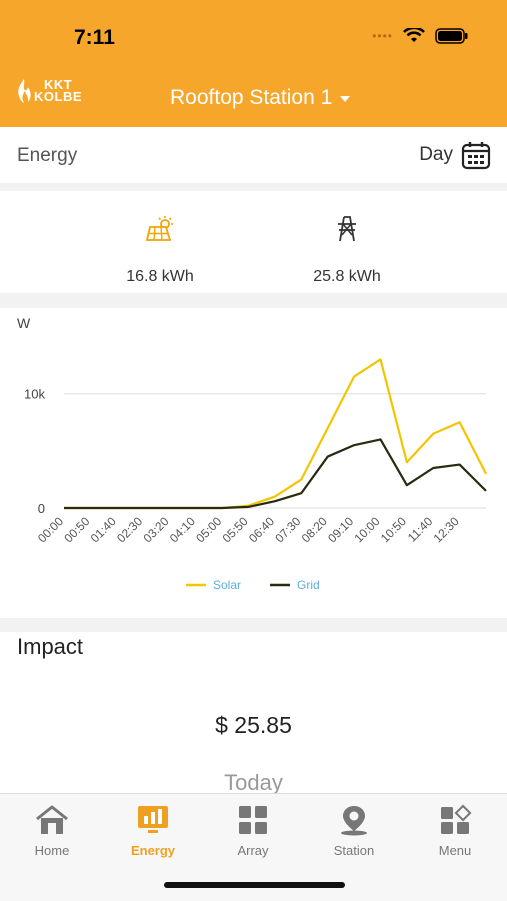 The width and height of the screenshot is (507, 901). Describe the element at coordinates (50, 646) in the screenshot. I see `impact-title: Impact` at that location.